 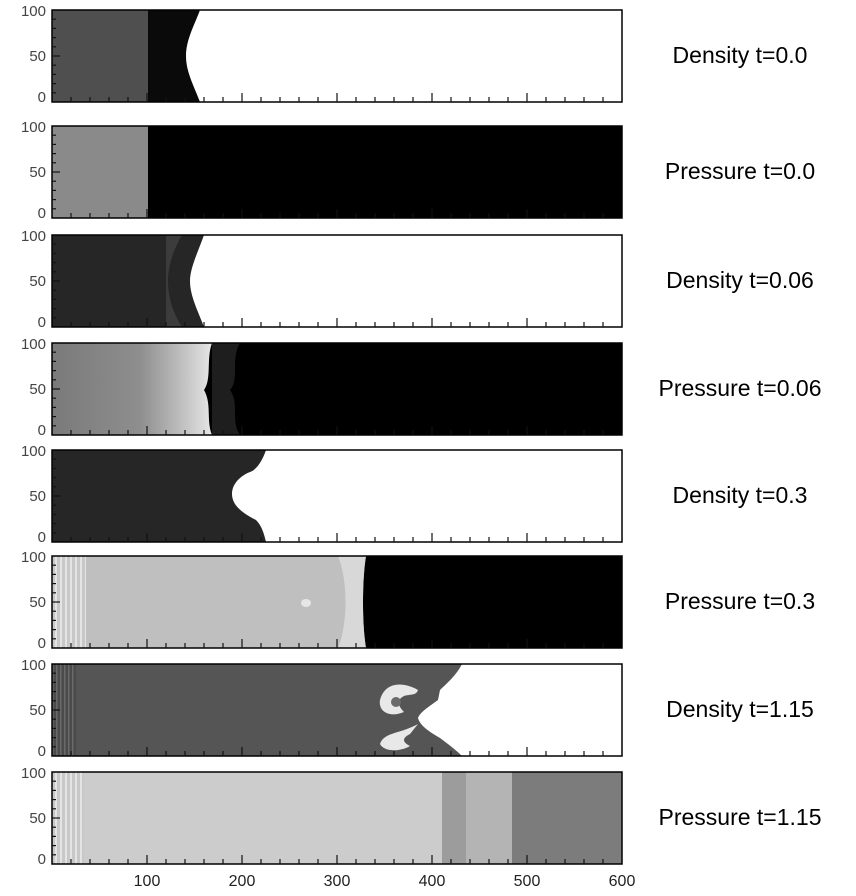 I want to click on x-tick-label: 300, so click(x=337, y=881).